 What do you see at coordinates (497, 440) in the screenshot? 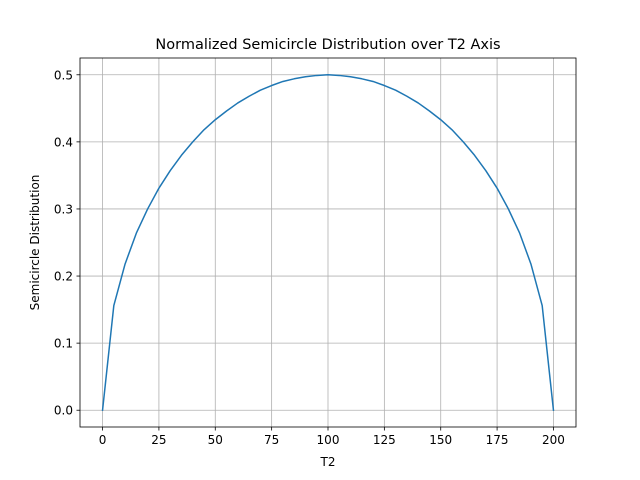
I see `x-tick-label: 175` at bounding box center [497, 440].